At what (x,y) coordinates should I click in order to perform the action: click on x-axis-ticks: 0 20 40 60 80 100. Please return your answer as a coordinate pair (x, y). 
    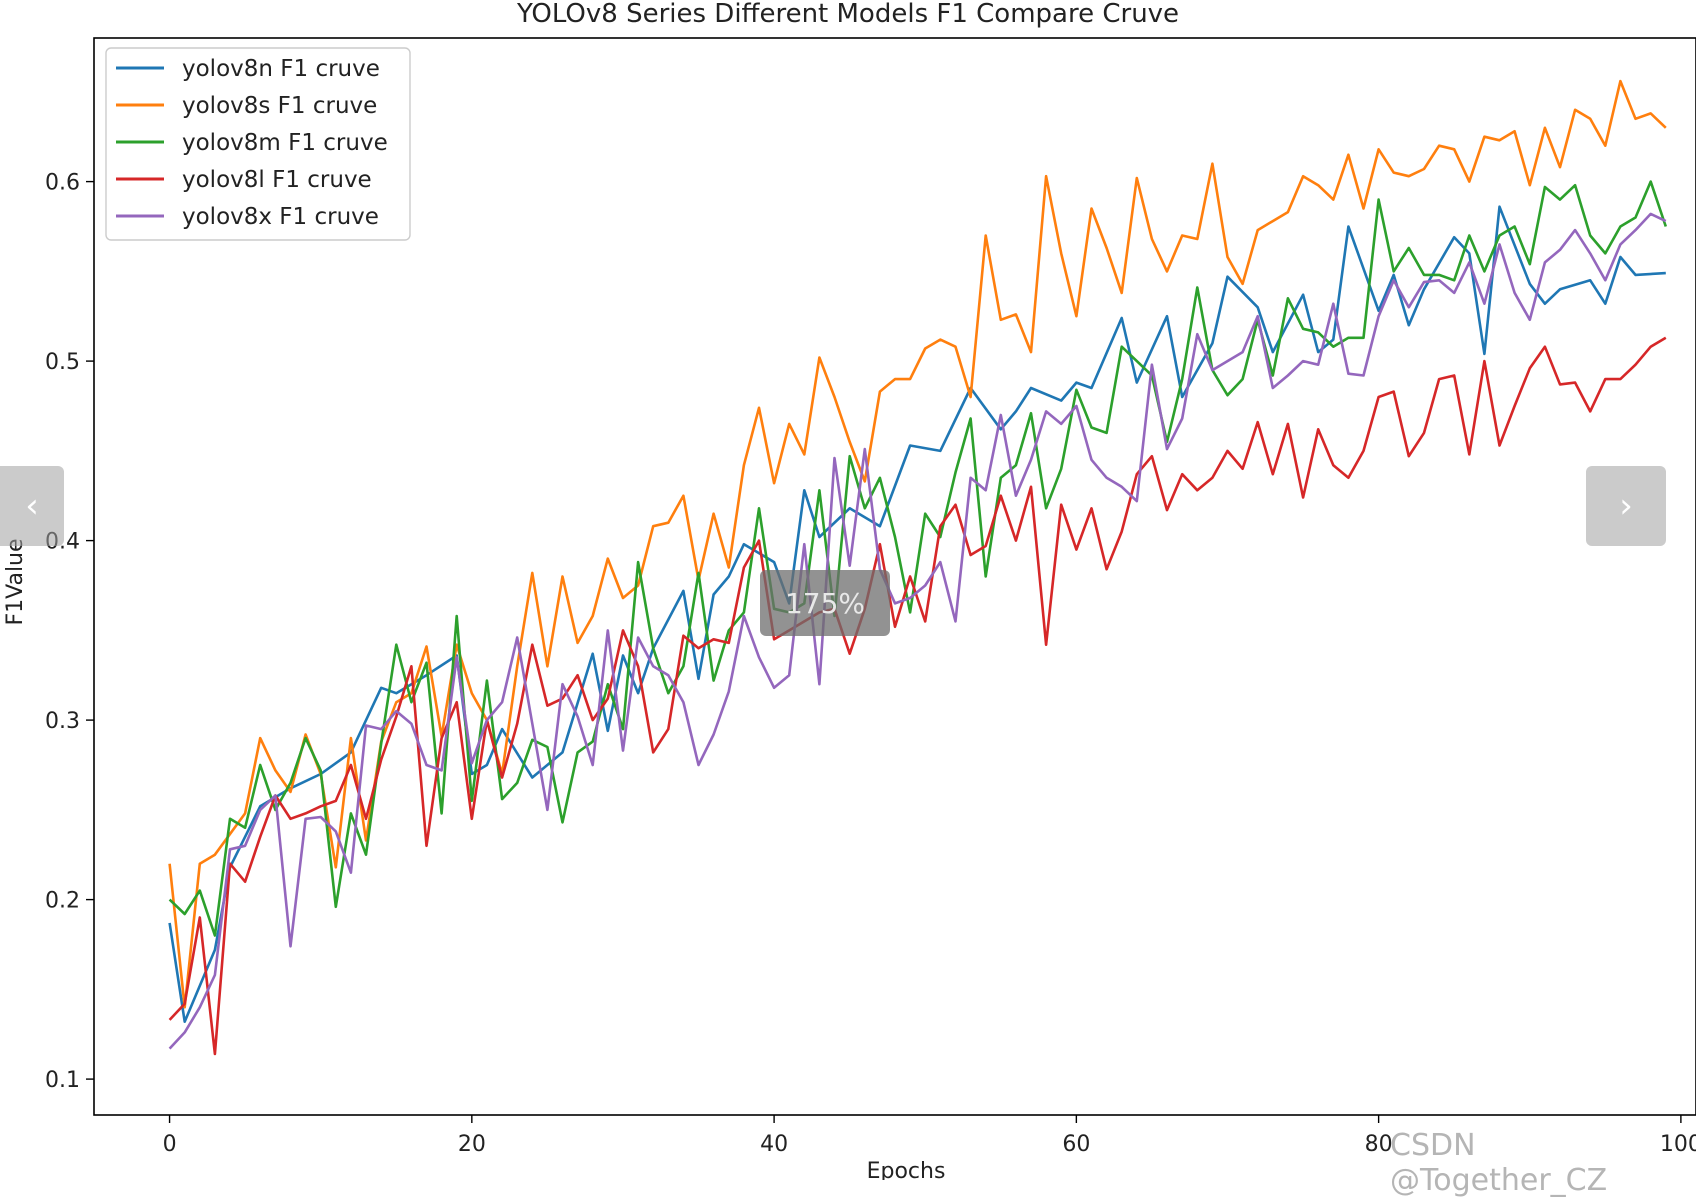
    Looking at the image, I should click on (929, 1136).